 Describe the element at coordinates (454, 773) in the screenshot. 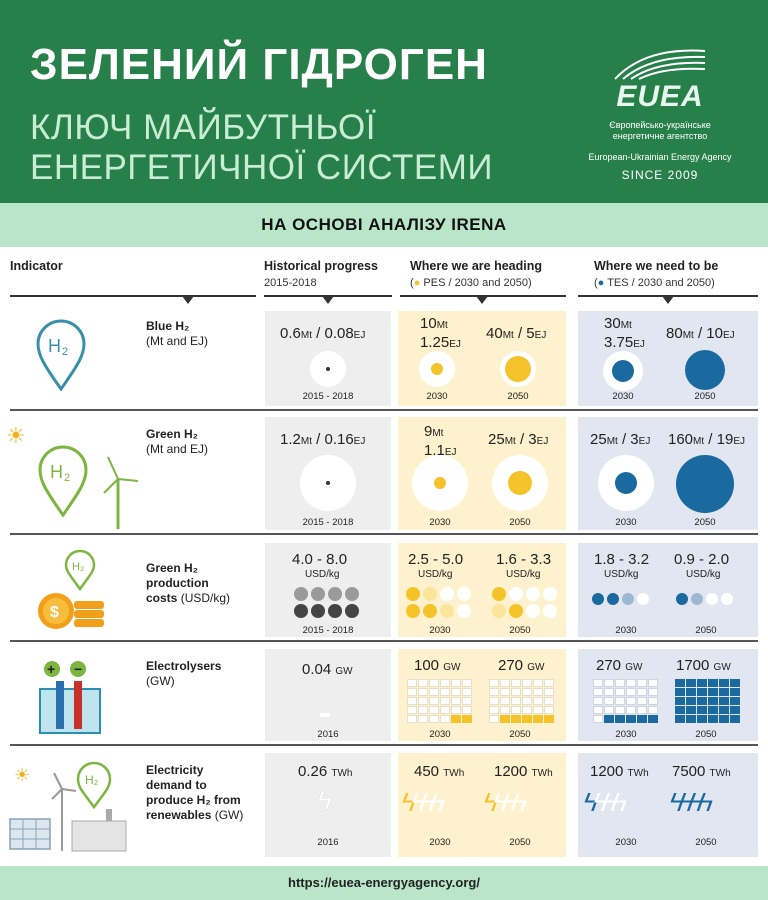

I see `row5-pes2030-unit: TWh` at that location.